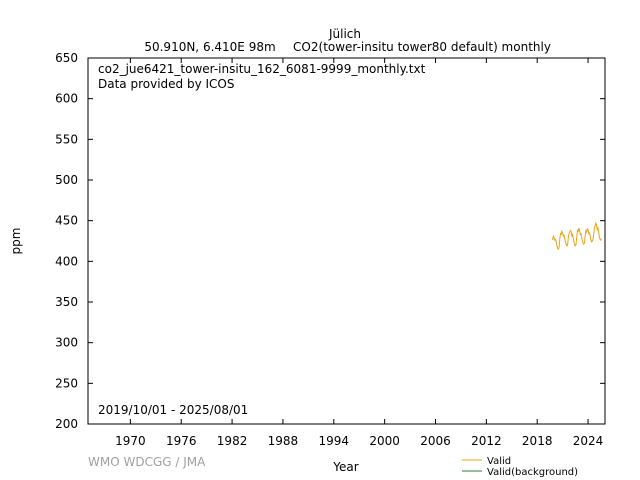  Describe the element at coordinates (537, 441) in the screenshot. I see `x-tick-label: 2018` at that location.